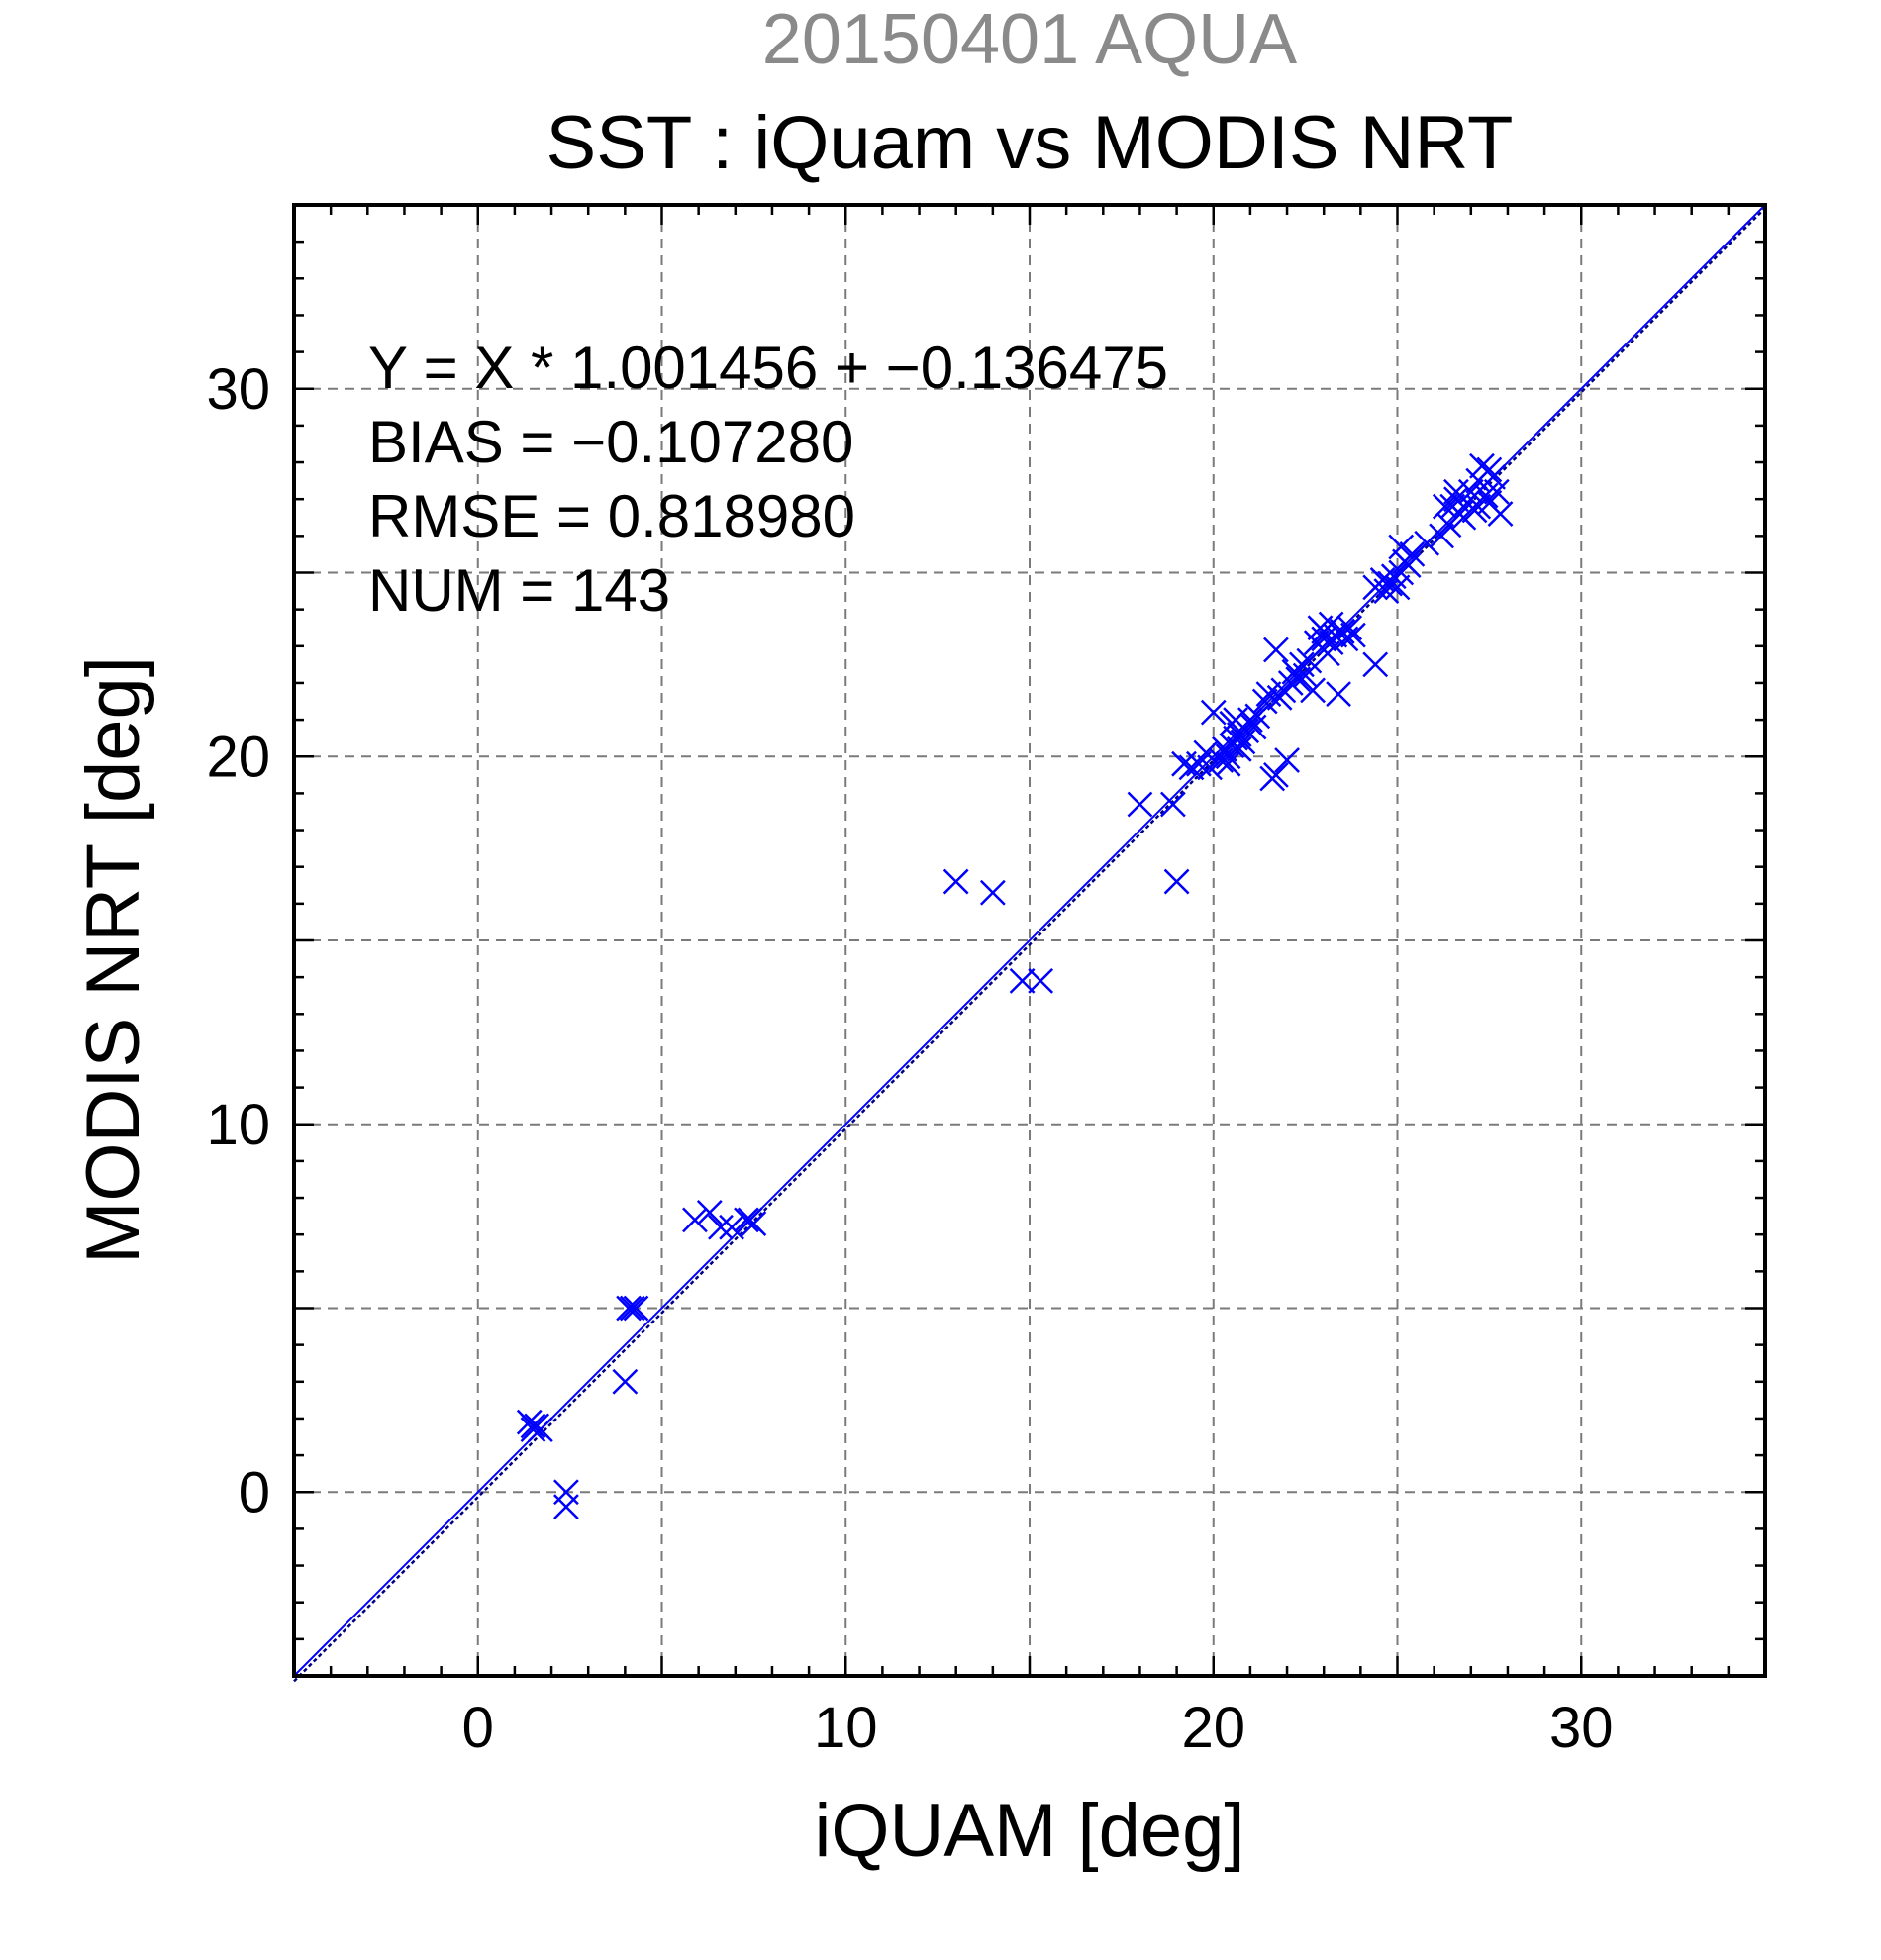 The width and height of the screenshot is (1881, 1960). Describe the element at coordinates (238, 389) in the screenshot. I see `y-tick-label: 30` at that location.